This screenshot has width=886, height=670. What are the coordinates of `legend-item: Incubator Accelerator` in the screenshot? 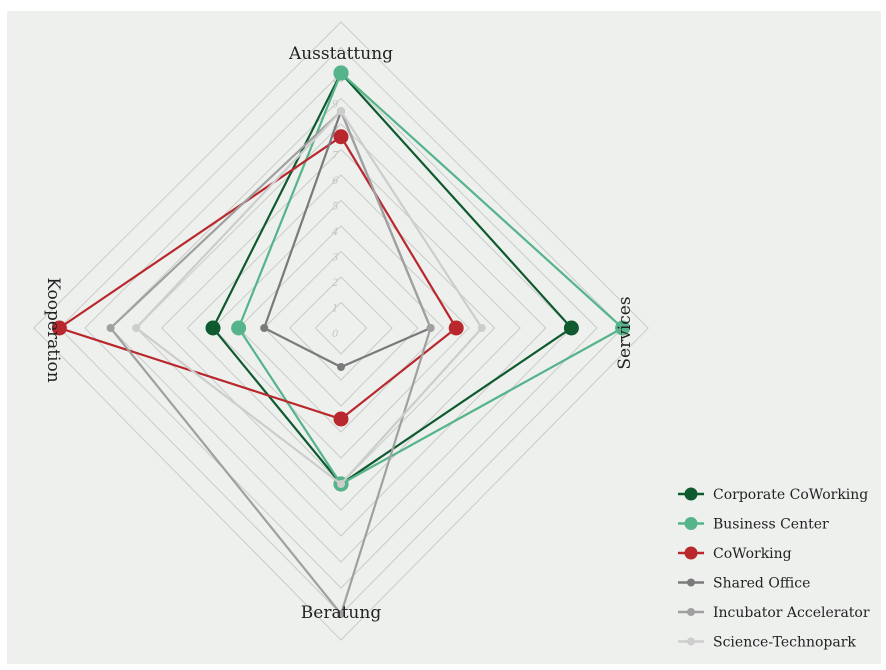 It's located at (774, 613).